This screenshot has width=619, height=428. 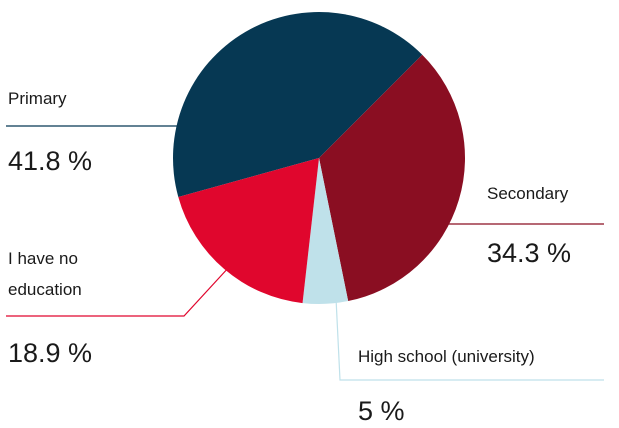 I want to click on pie-slice-high-school-university, so click(x=325, y=231).